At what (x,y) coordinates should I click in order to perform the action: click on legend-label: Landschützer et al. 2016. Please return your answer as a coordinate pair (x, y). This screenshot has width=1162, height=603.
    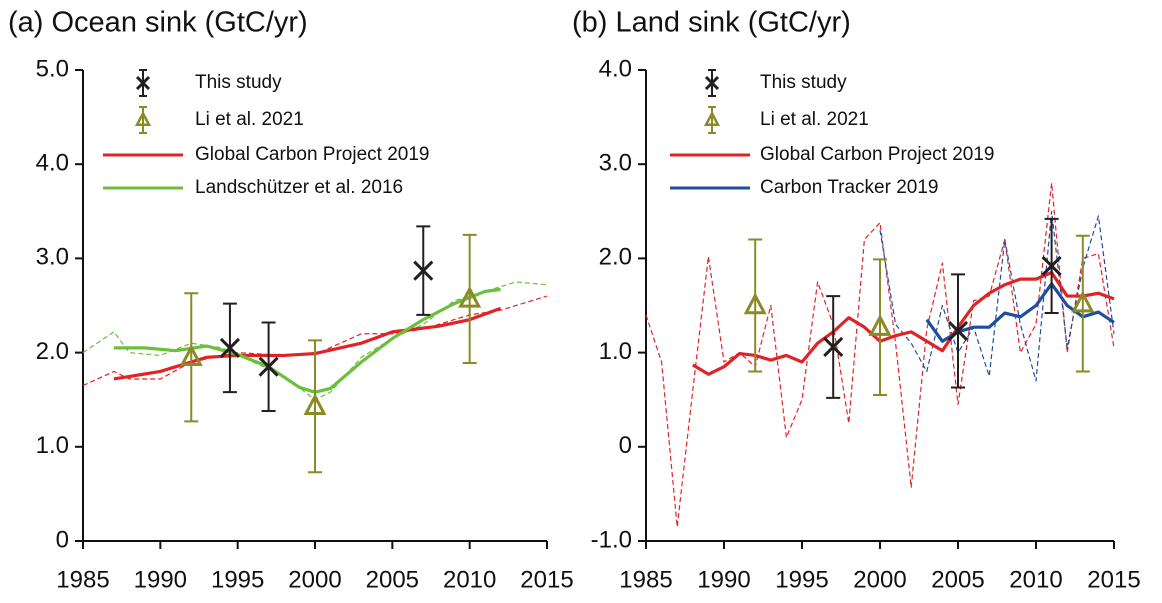
    Looking at the image, I should click on (299, 187).